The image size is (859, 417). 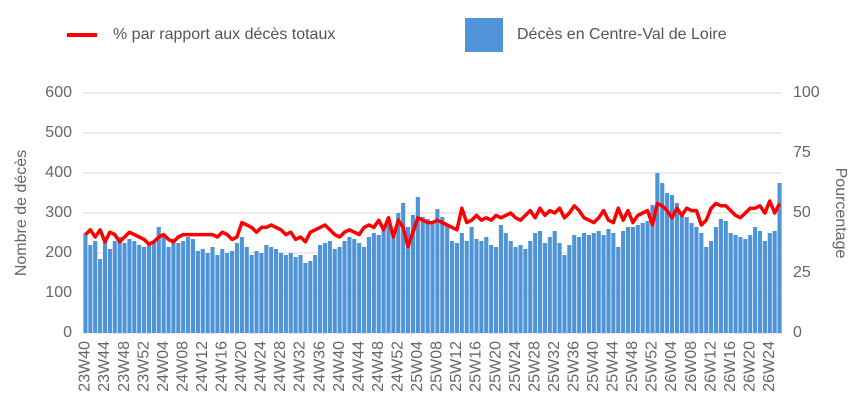 What do you see at coordinates (613, 366) in the screenshot?
I see `x-tick-label: 25W44` at bounding box center [613, 366].